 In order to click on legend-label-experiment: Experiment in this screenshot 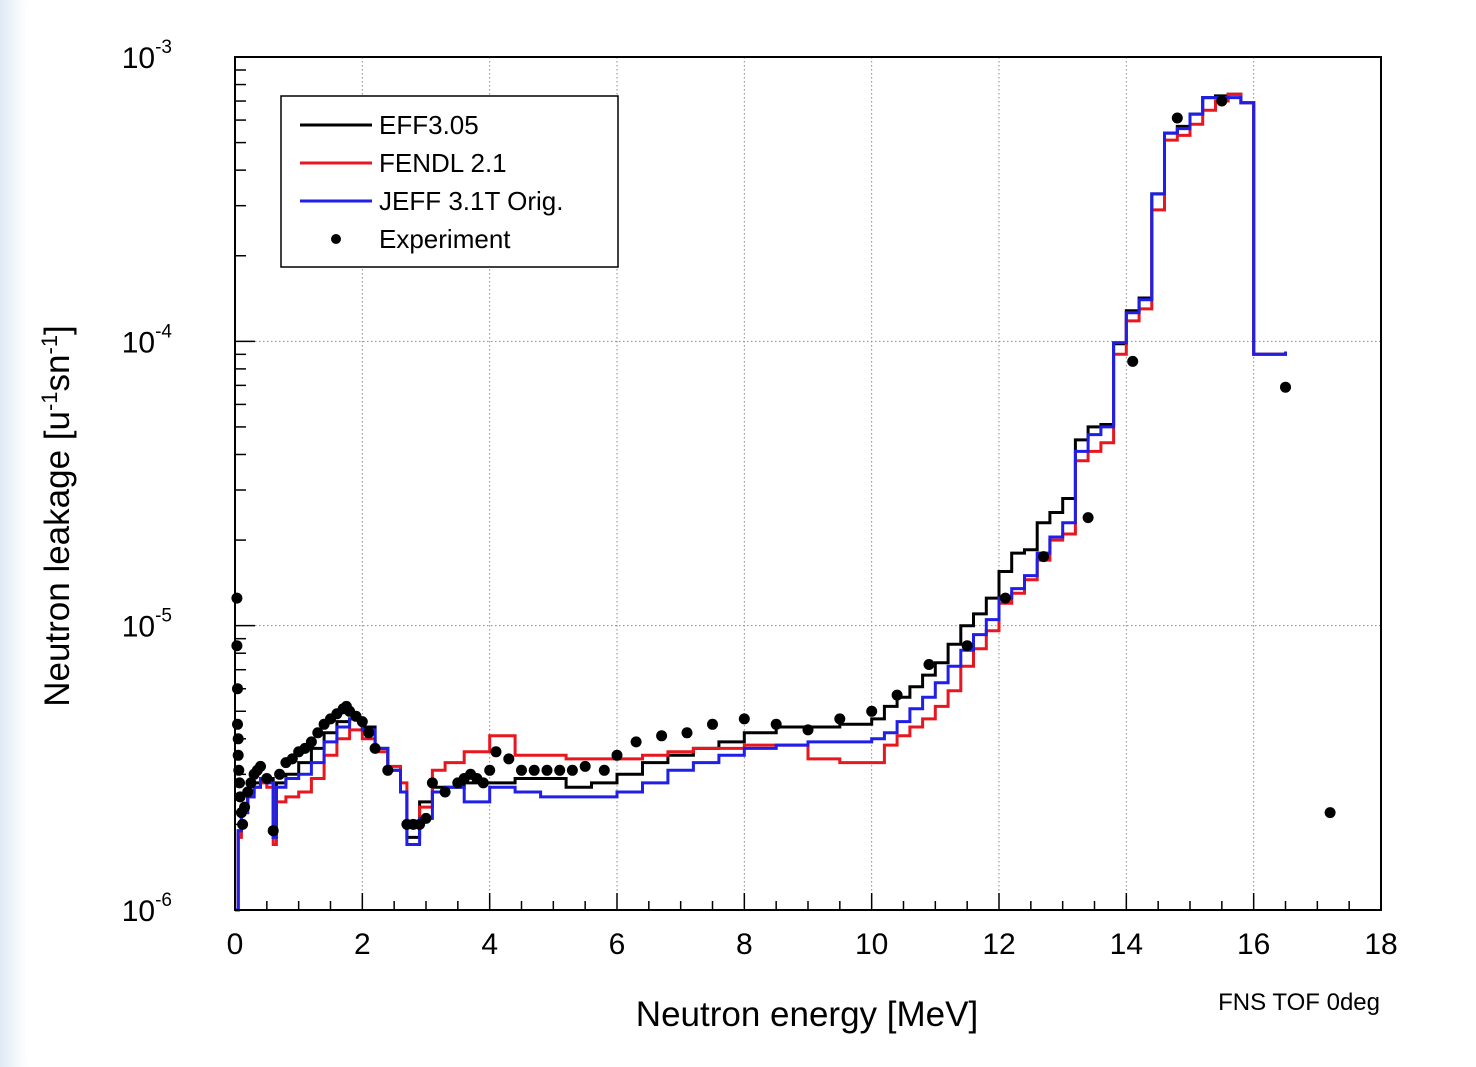, I will do `click(445, 239)`.